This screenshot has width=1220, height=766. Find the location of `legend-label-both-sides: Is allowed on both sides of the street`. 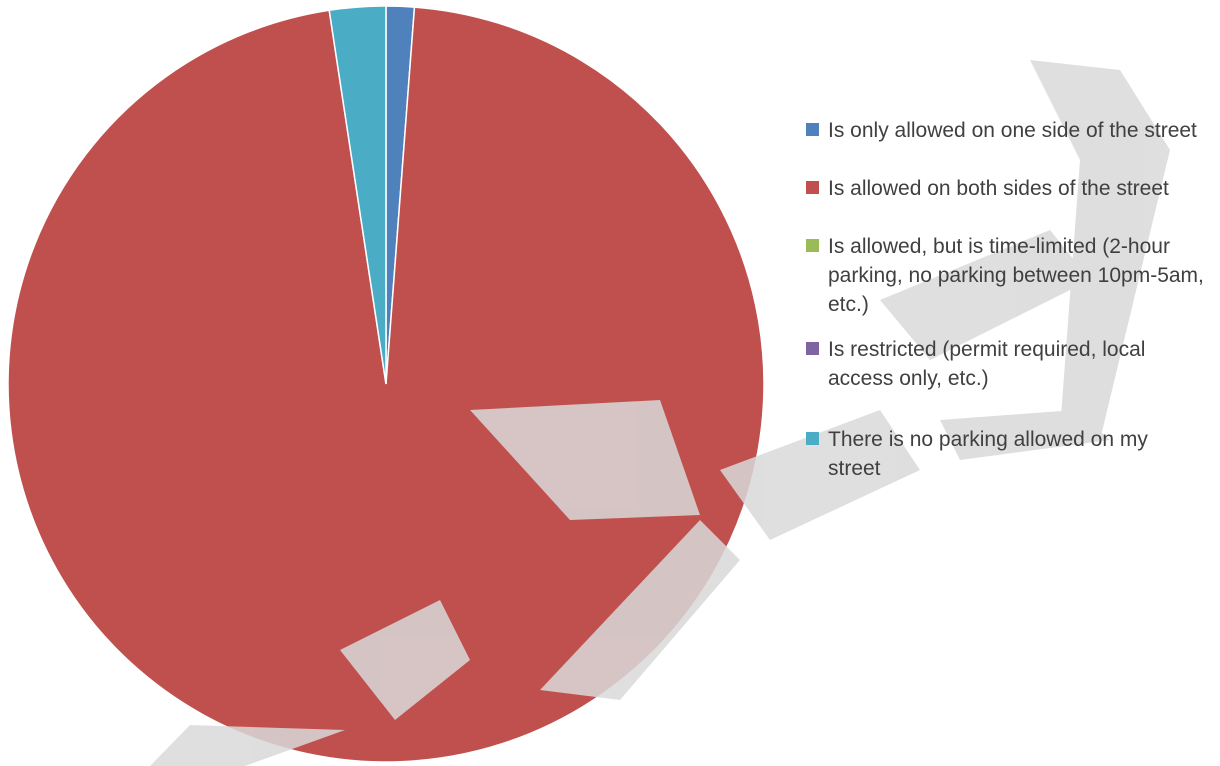

legend-label-both-sides: Is allowed on both sides of the street is located at coordinates (998, 188).